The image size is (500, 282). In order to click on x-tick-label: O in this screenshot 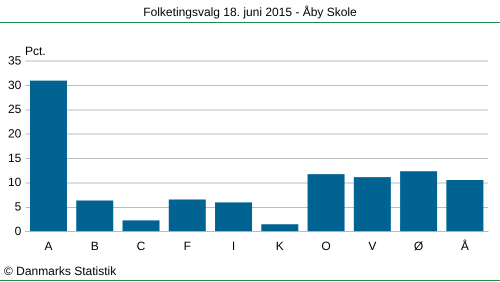, I will do `click(326, 246)`.